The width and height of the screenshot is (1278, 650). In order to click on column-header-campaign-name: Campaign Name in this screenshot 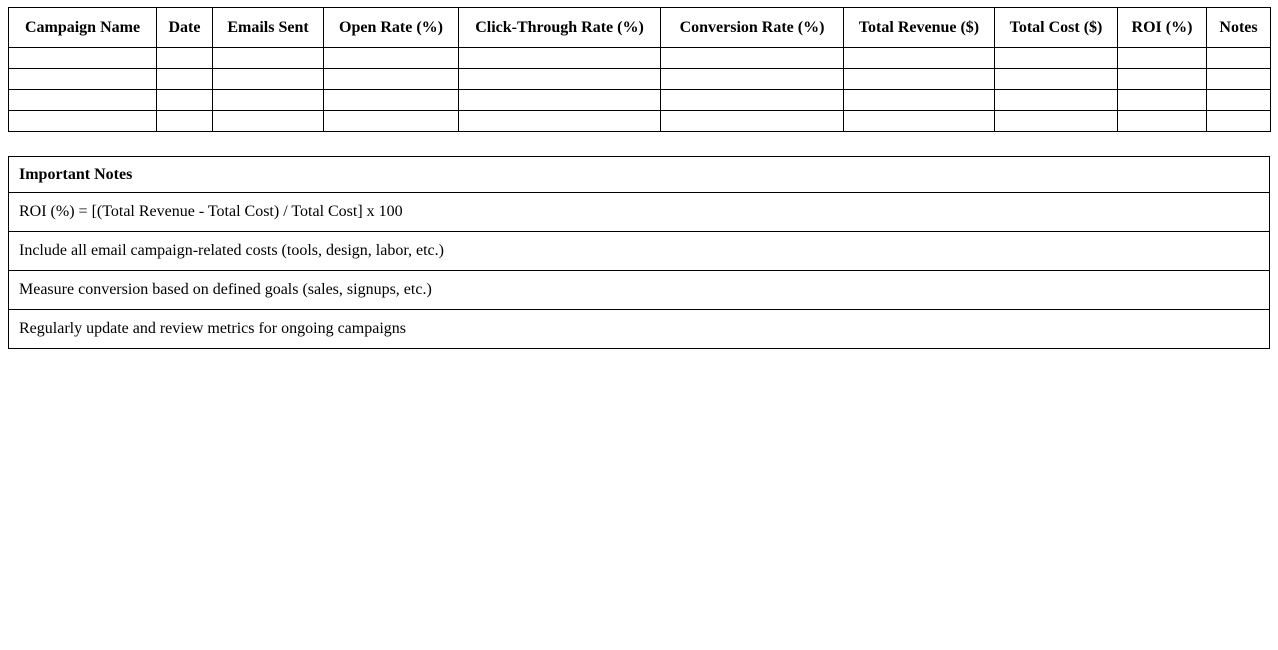, I will do `click(82, 27)`.